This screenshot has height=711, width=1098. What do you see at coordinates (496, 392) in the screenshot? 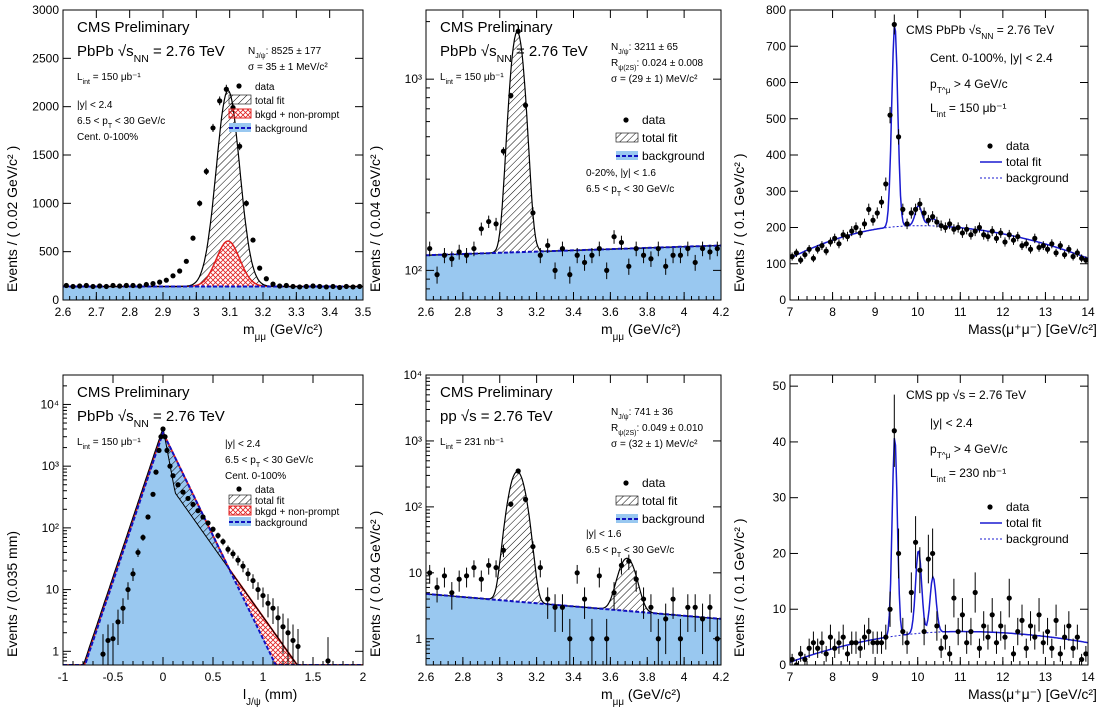
I see `text-run: CMS Preliminary` at bounding box center [496, 392].